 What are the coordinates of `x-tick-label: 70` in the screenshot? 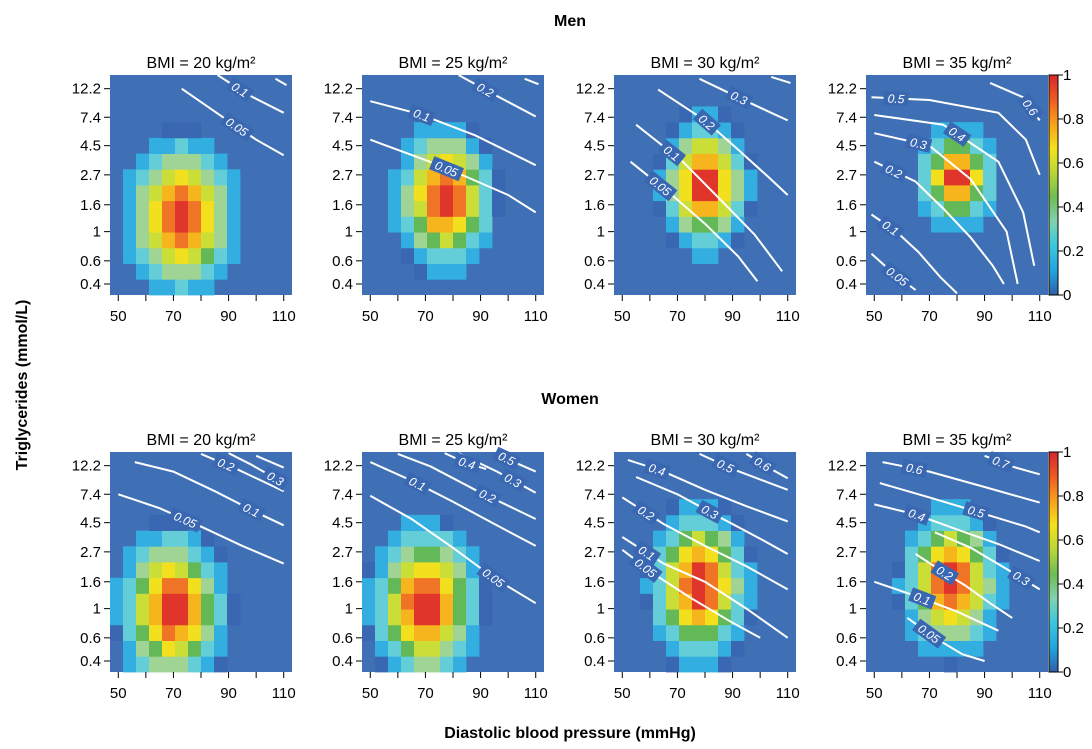 It's located at (929, 316).